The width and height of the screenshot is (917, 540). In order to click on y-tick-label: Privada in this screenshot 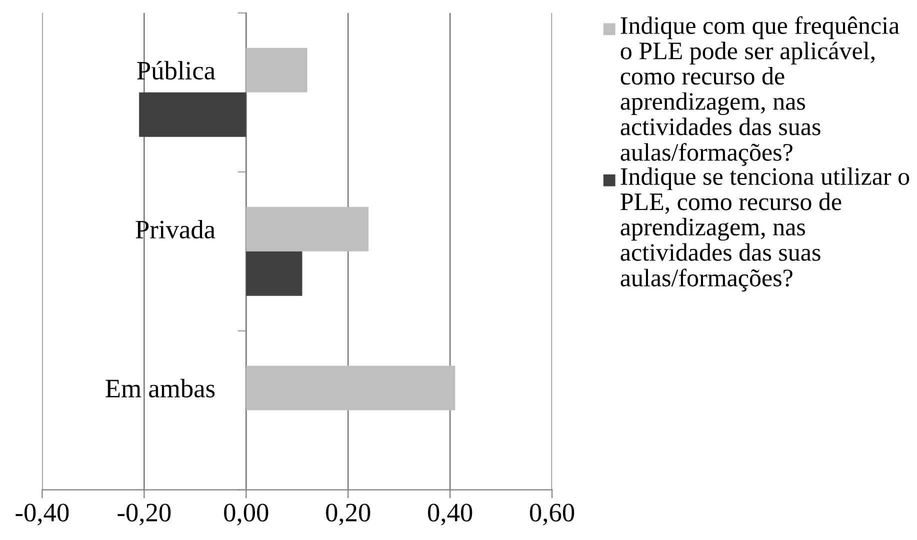, I will do `click(176, 229)`.